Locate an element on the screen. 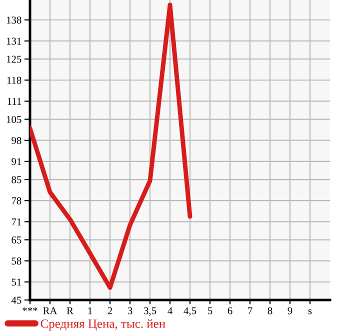 Image resolution: width=345 pixels, height=335 pixels. x-tick-label: R is located at coordinates (70, 310).